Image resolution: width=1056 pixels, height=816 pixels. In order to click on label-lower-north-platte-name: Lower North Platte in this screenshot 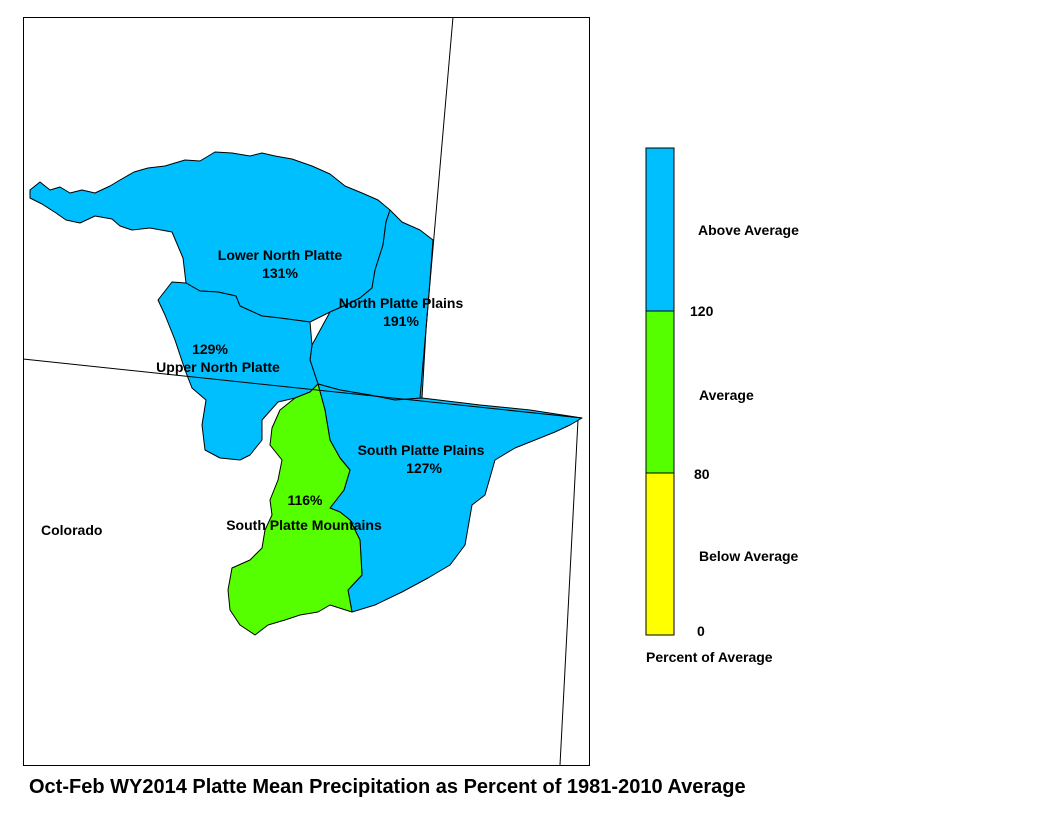, I will do `click(280, 255)`.